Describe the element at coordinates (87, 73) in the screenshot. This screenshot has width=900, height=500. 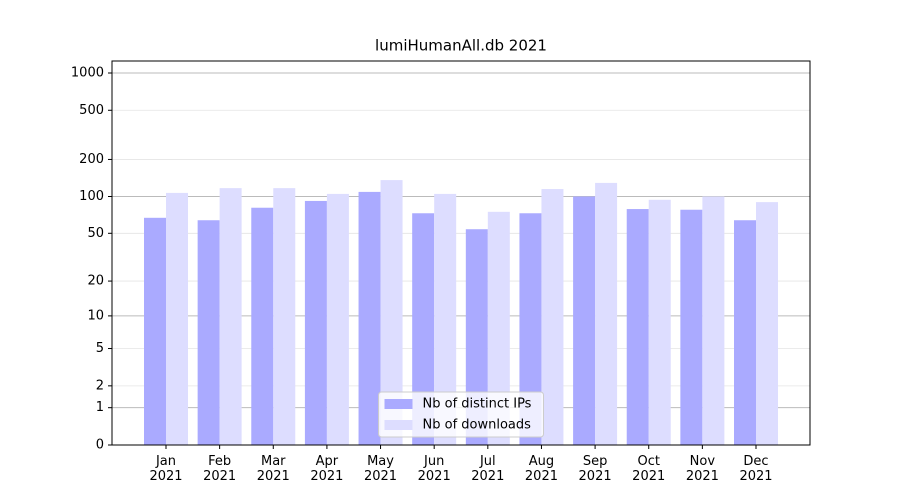
I see `y-tick-label: 1000` at that location.